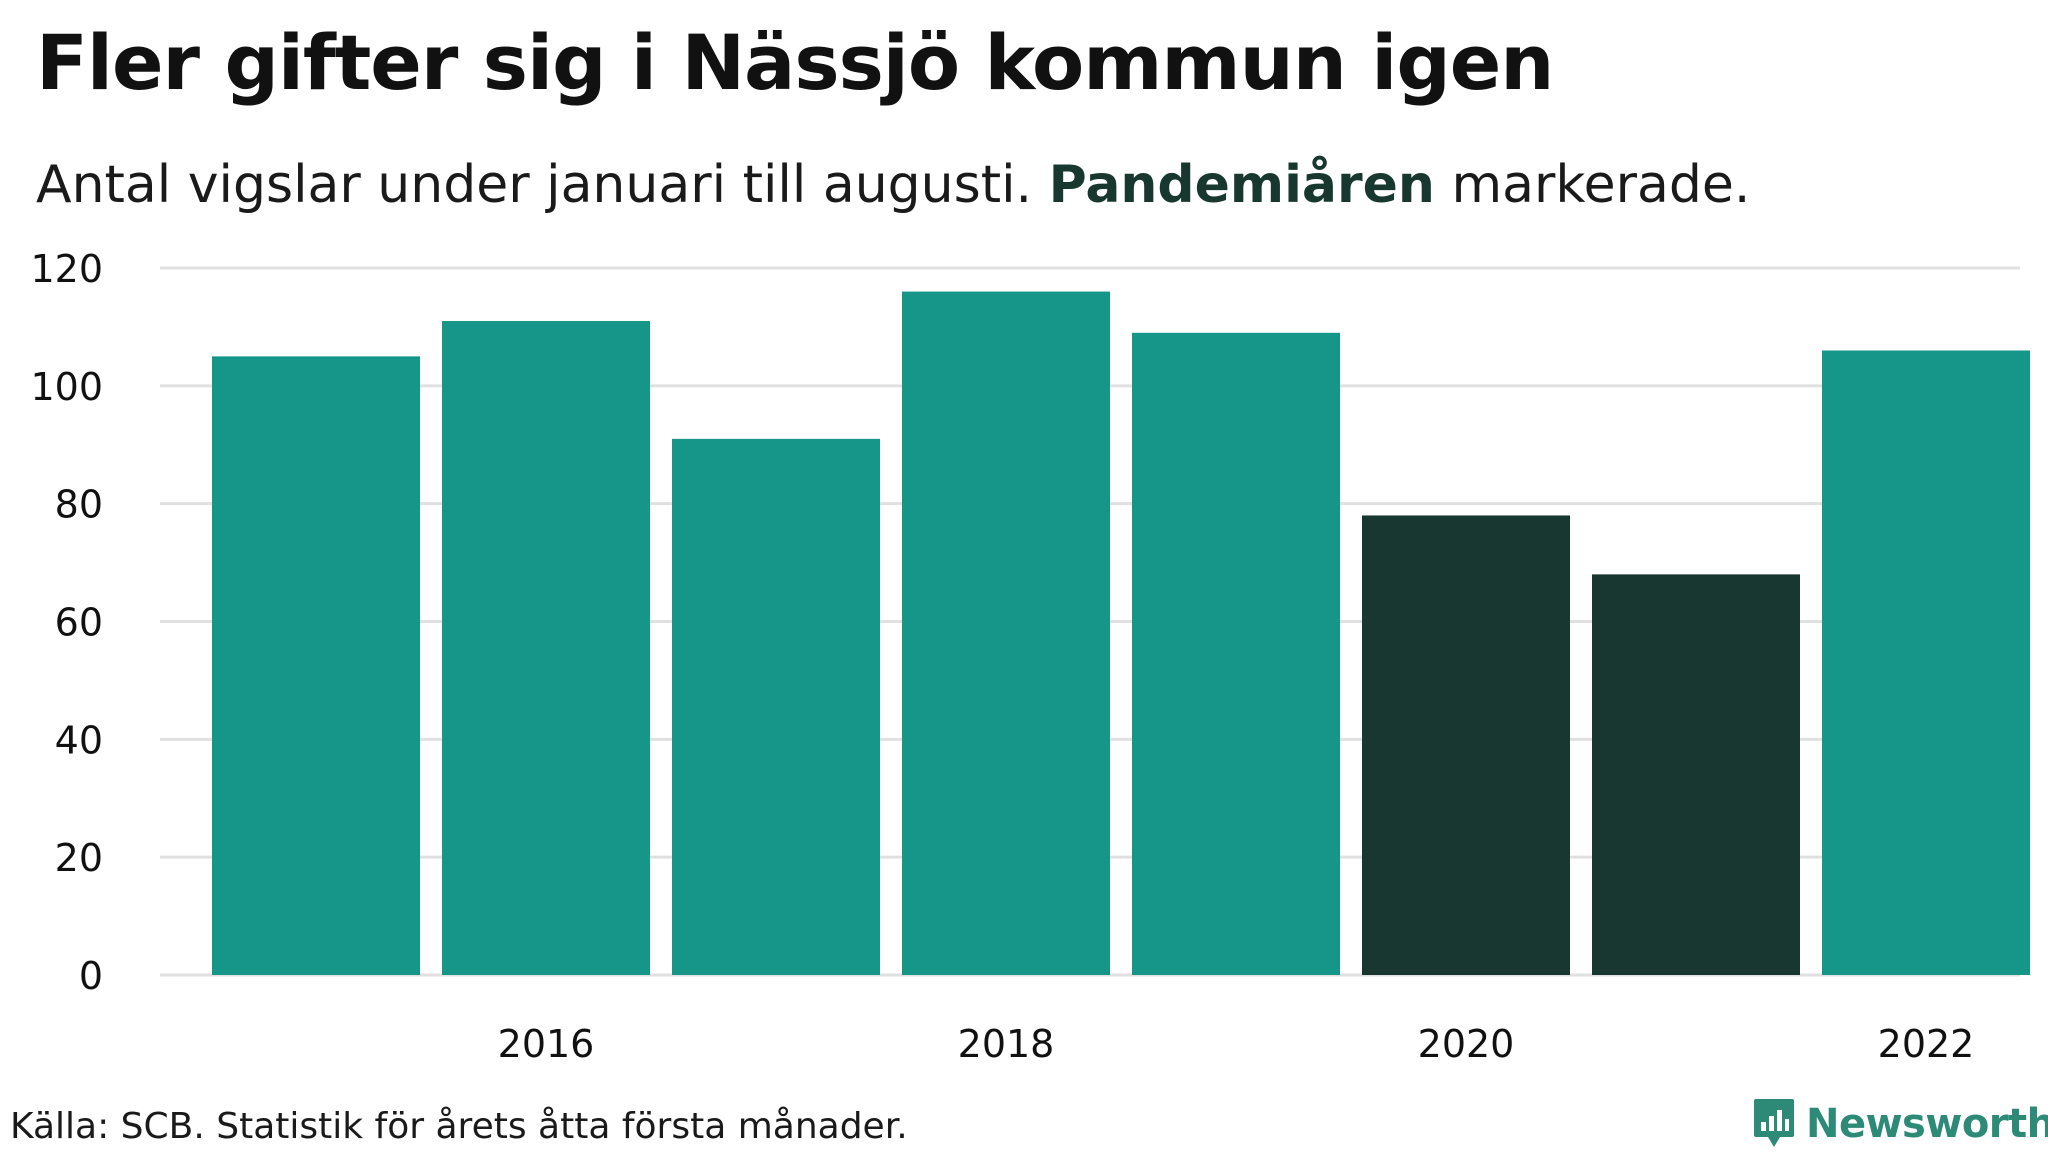 This screenshot has width=2048, height=1152. Describe the element at coordinates (1696, 774) in the screenshot. I see `bar-2021` at that location.